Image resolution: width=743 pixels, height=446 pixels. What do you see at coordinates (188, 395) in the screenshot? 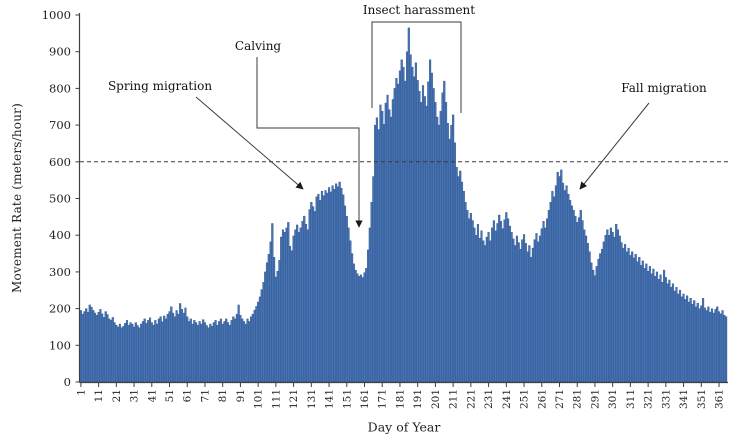
I see `x-tick-label: 61` at bounding box center [188, 395].